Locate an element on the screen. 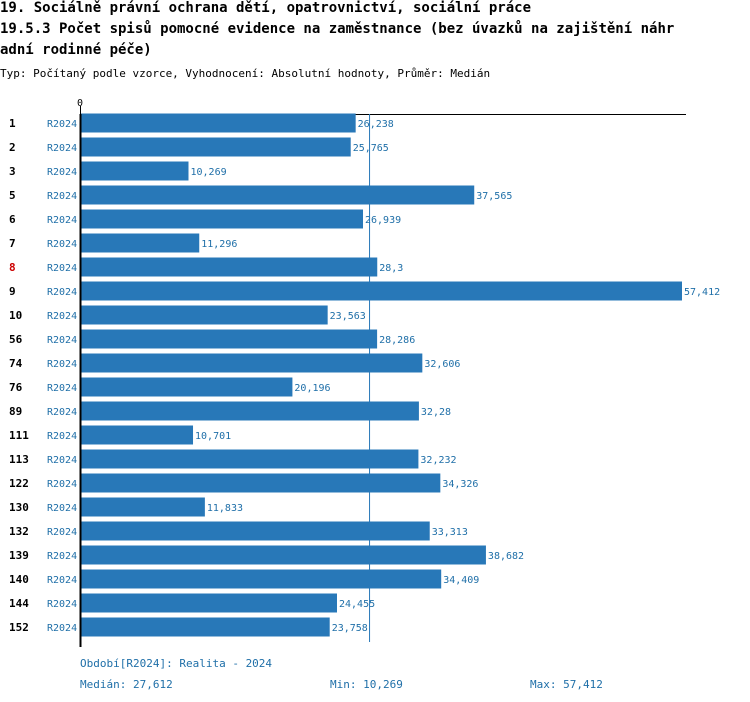 This screenshot has height=702, width=750. category-label: 3 is located at coordinates (12, 171).